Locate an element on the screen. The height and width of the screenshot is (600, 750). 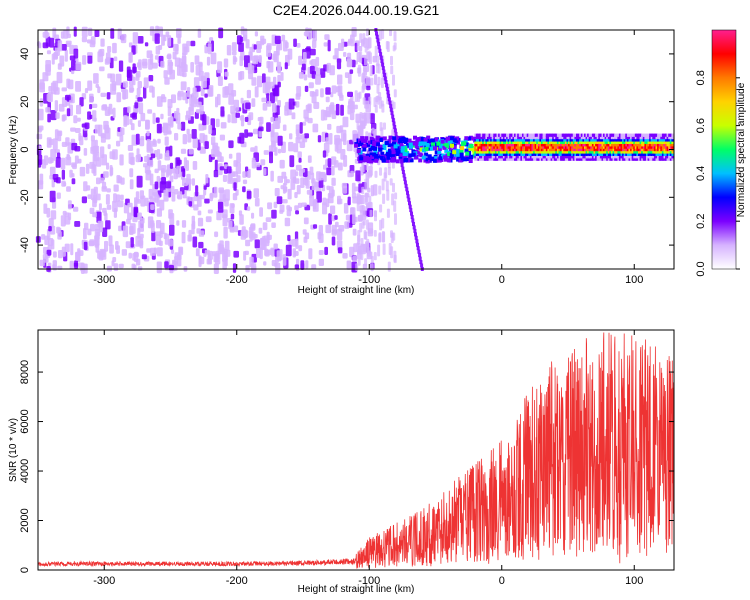
spectrogram-xtick-label: -300 is located at coordinates (104, 280).